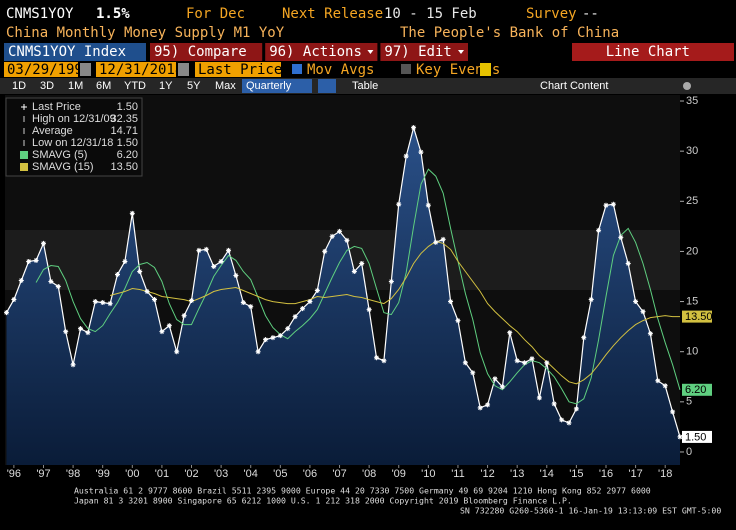 The height and width of the screenshot is (530, 736). Describe the element at coordinates (135, 86) in the screenshot. I see `range-button: YTD` at that location.